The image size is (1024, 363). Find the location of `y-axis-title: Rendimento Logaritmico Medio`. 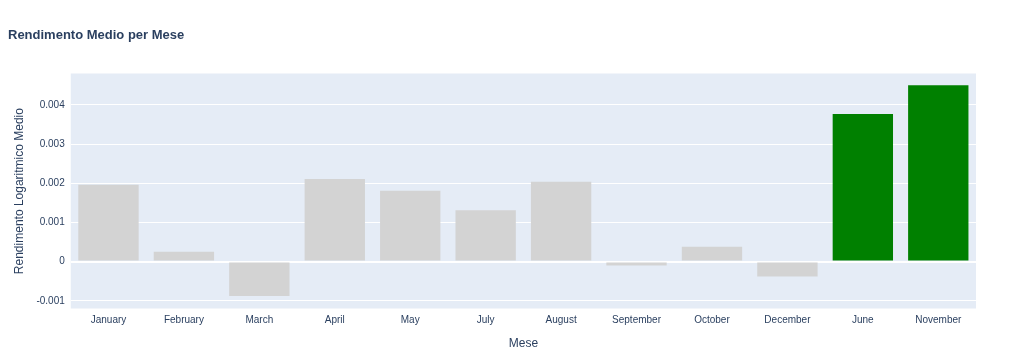

y-axis-title: Rendimento Logaritmico Medio is located at coordinates (18, 191).